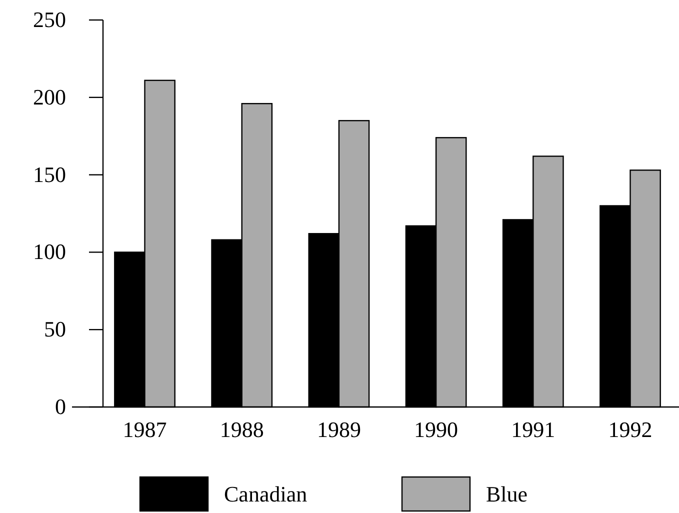 The height and width of the screenshot is (513, 679). I want to click on y-tick-label: 250, so click(49, 19).